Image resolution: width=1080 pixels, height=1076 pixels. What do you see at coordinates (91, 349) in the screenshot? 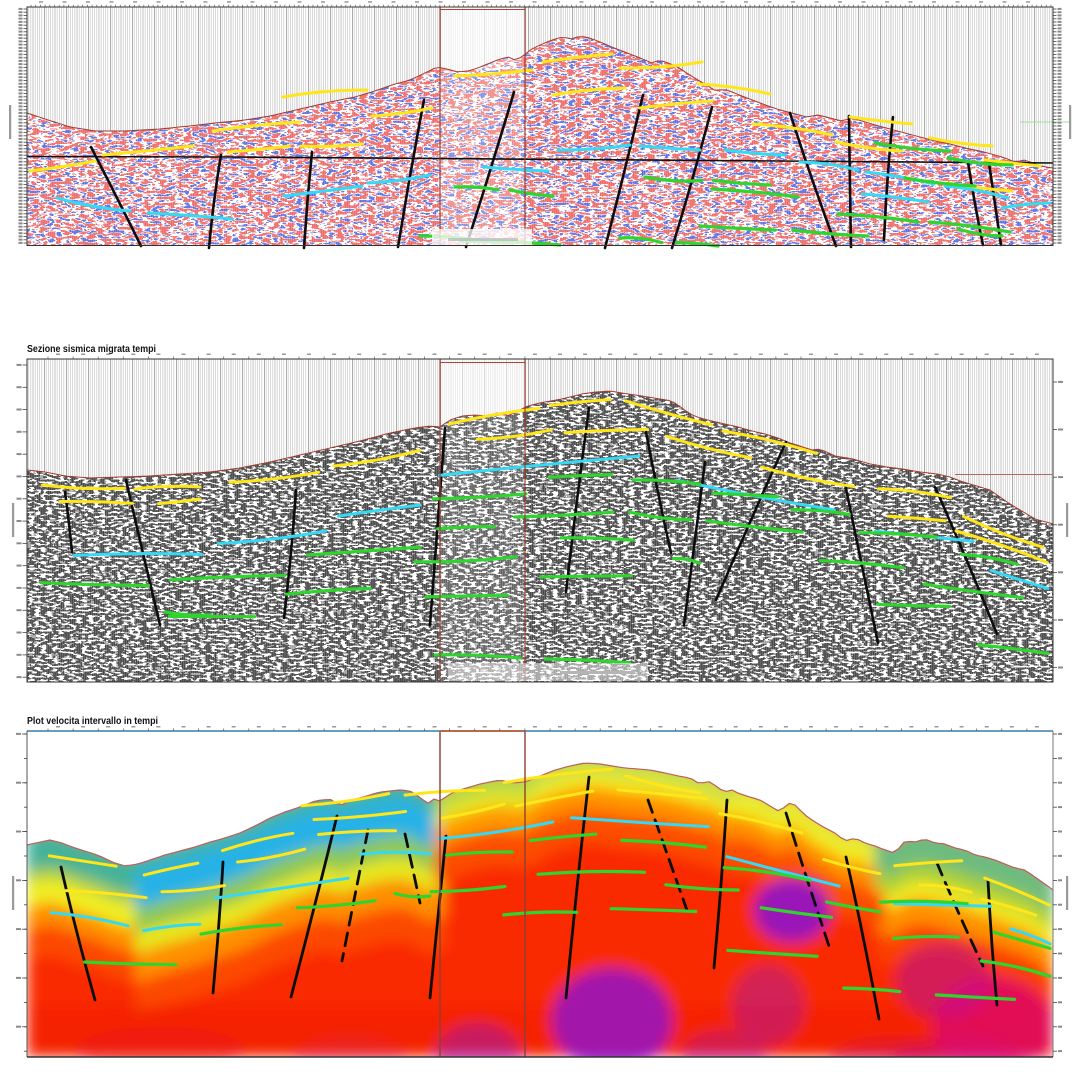
I see `svg-text: Sezione sismica migrata tempi` at bounding box center [91, 349].